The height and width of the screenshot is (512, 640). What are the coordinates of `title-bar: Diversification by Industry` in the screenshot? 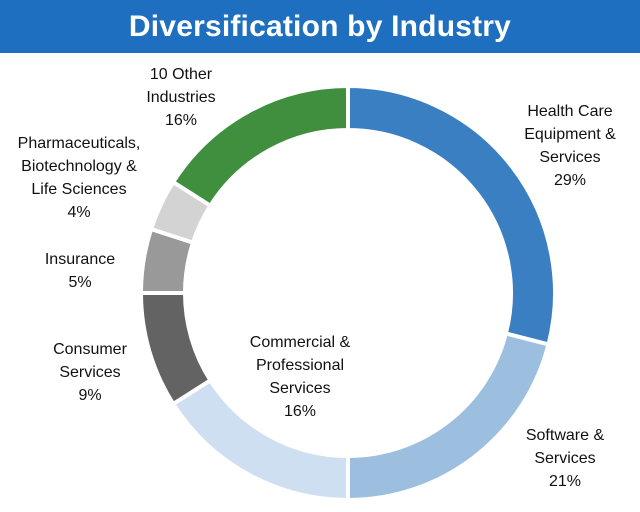 It's located at (320, 26).